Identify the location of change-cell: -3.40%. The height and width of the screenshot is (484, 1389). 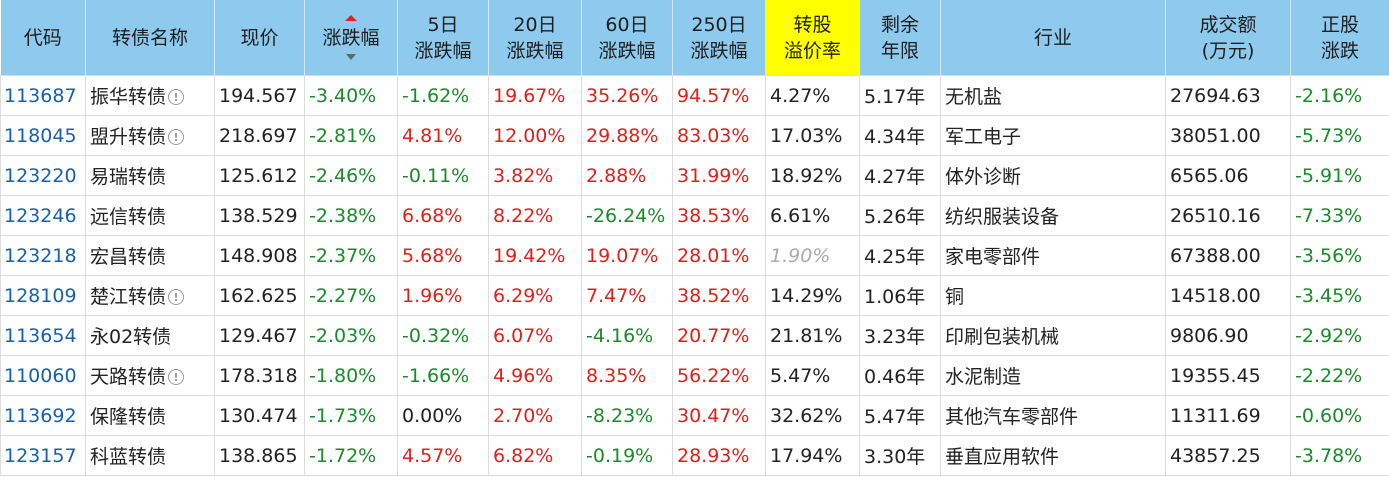
(351, 95).